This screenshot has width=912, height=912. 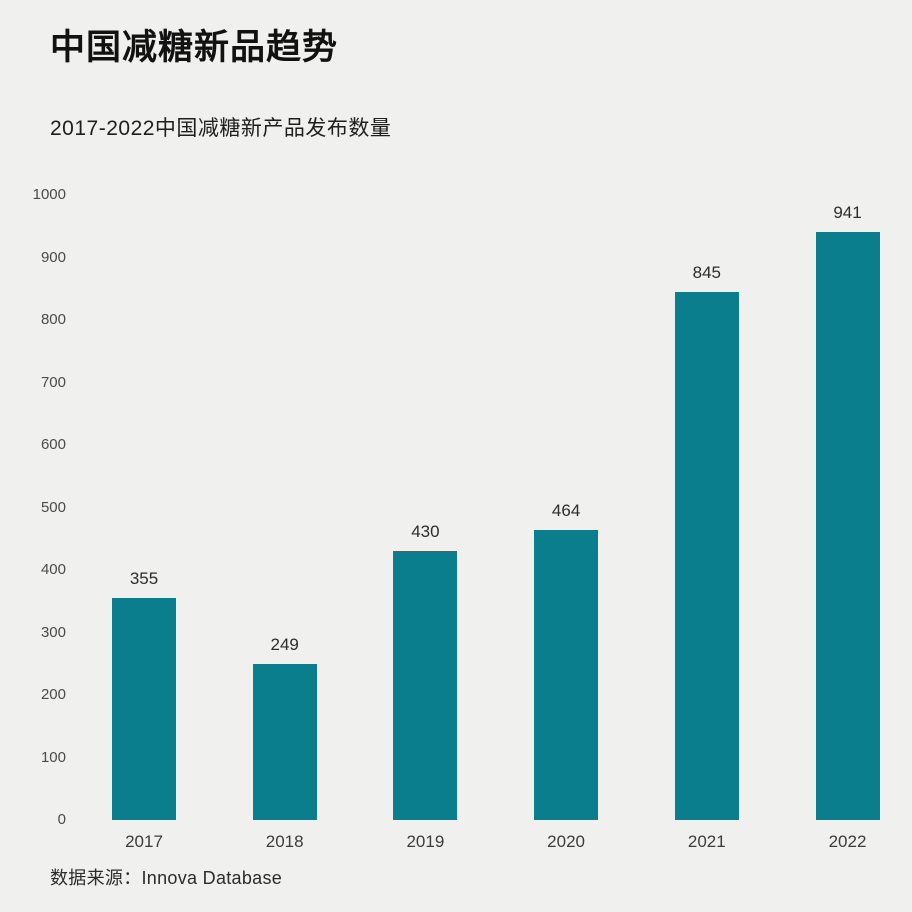 What do you see at coordinates (53, 694) in the screenshot?
I see `y-axis-tick-label: 200` at bounding box center [53, 694].